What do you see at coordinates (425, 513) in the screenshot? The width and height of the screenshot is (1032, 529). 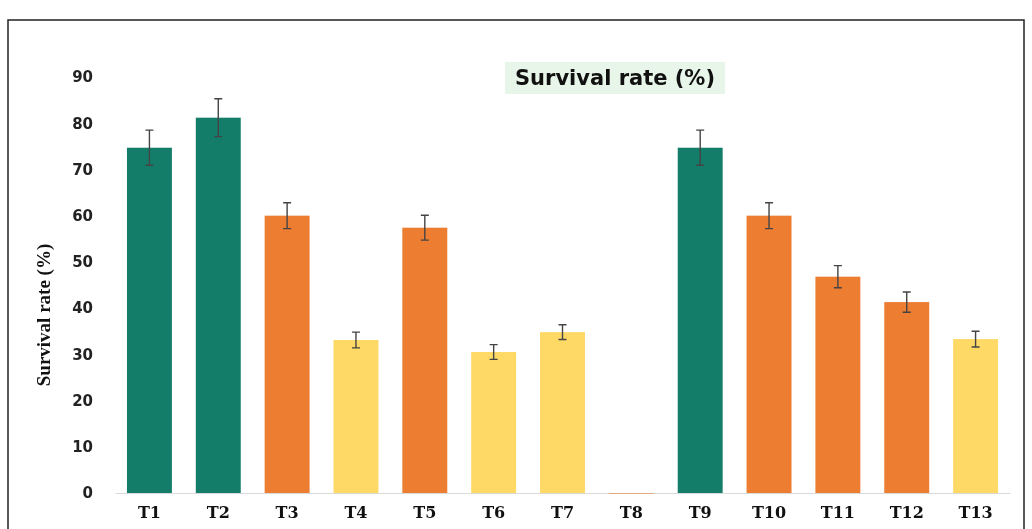 I see `x-tick-label: T5` at bounding box center [425, 513].